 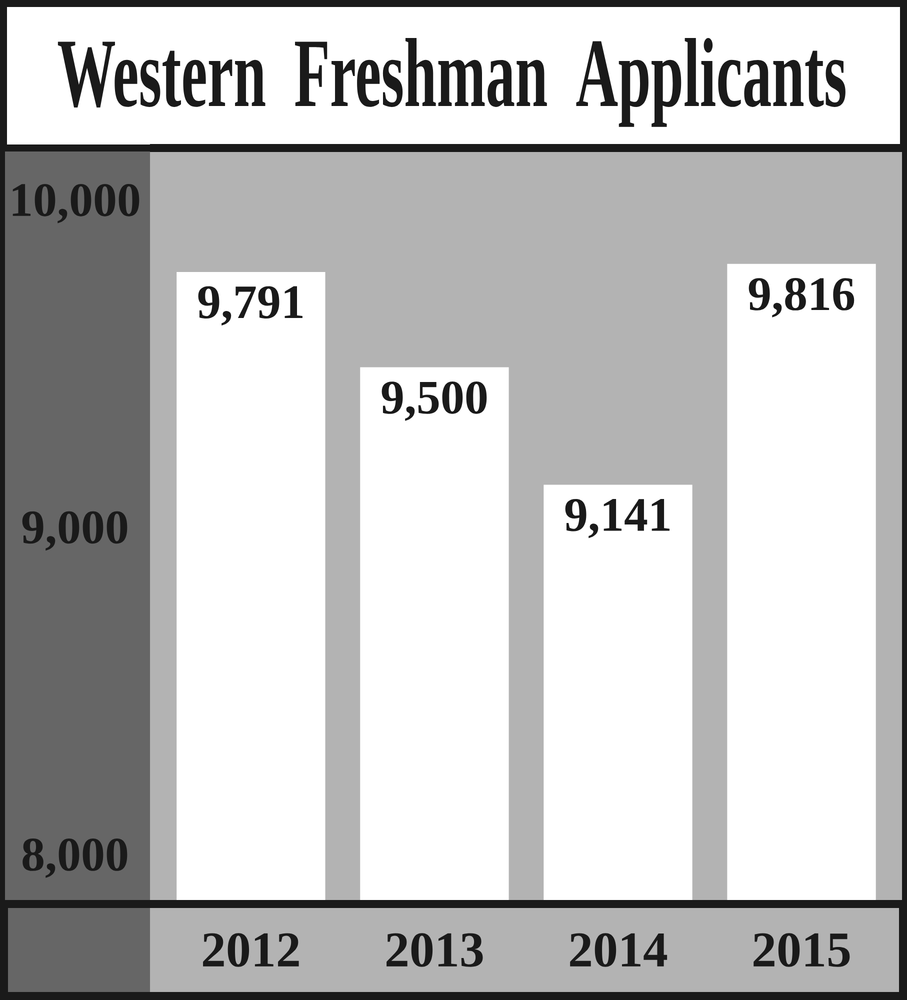 What do you see at coordinates (76, 204) in the screenshot?
I see `y-tick-label: 10,000` at bounding box center [76, 204].